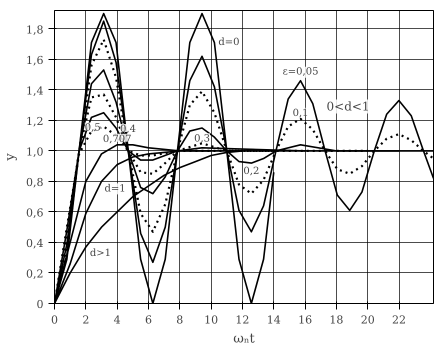  Describe the element at coordinates (242, 320) in the screenshot. I see `x-tick-label: 12` at that location.